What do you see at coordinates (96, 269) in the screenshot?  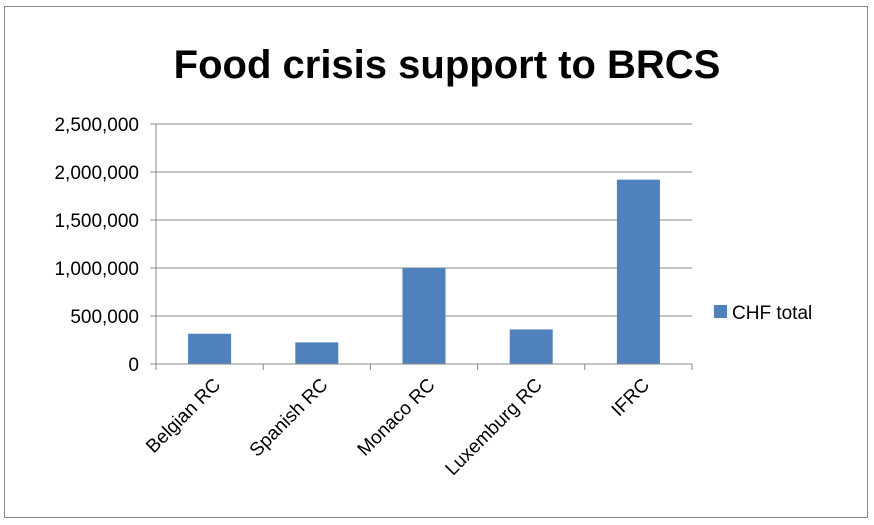 I see `y-tick-label: 1,000,000` at bounding box center [96, 269].